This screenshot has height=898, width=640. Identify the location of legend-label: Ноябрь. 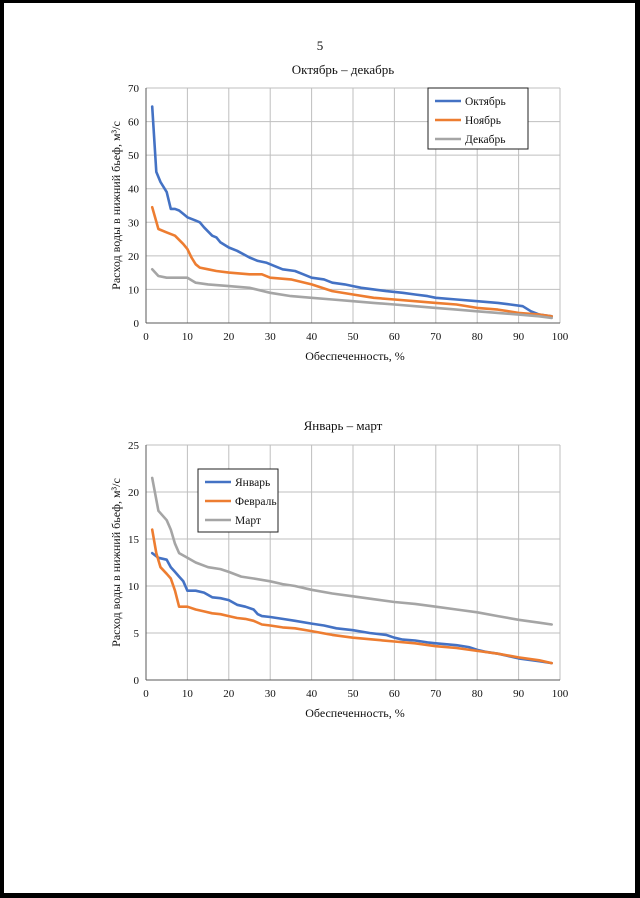
(483, 121).